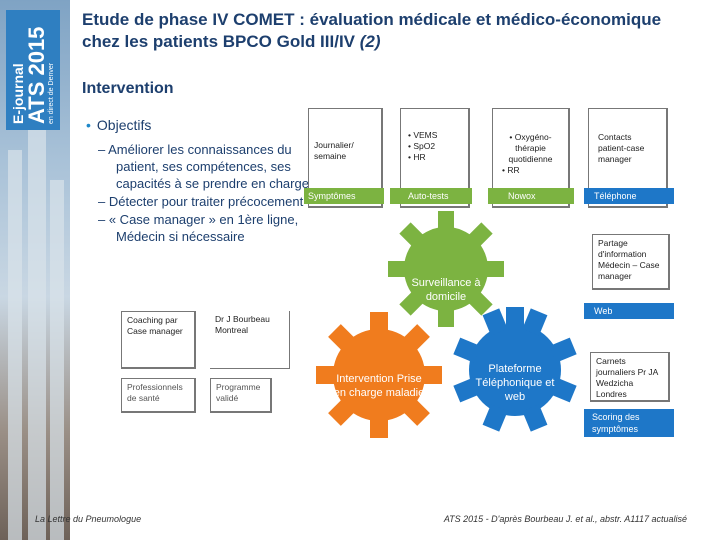 This screenshot has width=720, height=540. What do you see at coordinates (158, 340) in the screenshot?
I see `coaching-box: Coaching par Case manager` at bounding box center [158, 340].